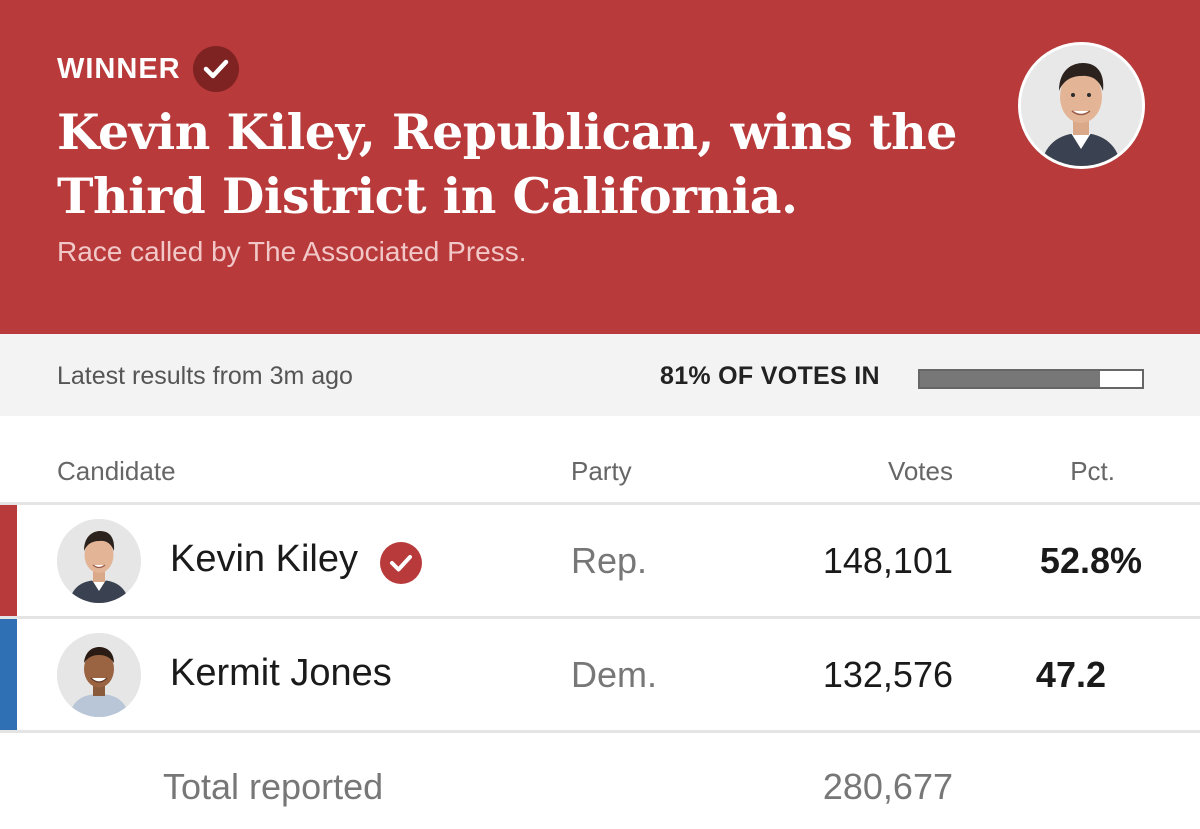 The width and height of the screenshot is (1200, 829). I want to click on candidate-party: Dem., so click(614, 674).